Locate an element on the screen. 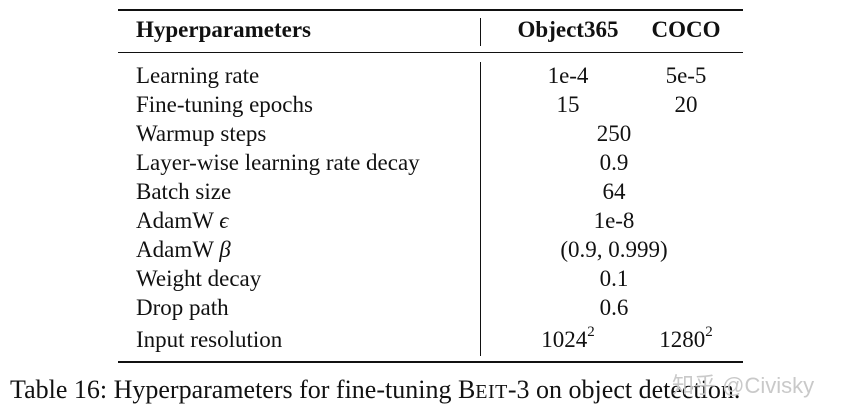 This screenshot has height=419, width=860. row-label: Layer-wise learning rate decay is located at coordinates (278, 162).